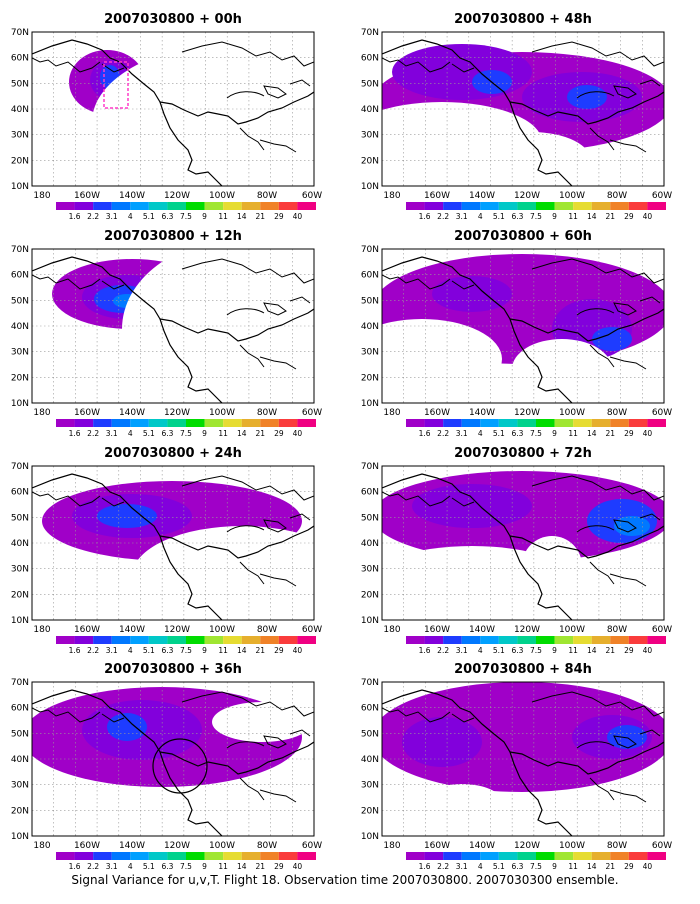  What do you see at coordinates (572, 413) in the screenshot?
I see `lon-label: 100W` at bounding box center [572, 413].